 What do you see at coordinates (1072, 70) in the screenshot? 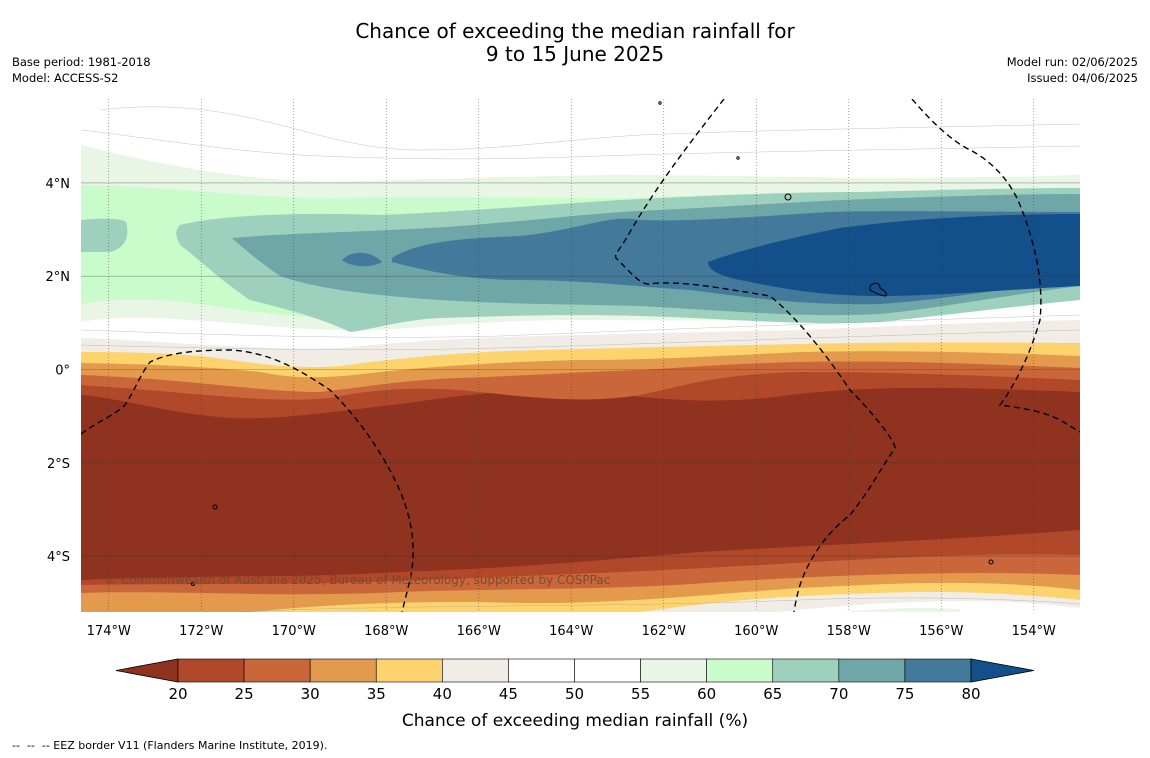
I see `run-info: Model run: 02/06/2025 Issued: 04/06/2025` at bounding box center [1072, 70].